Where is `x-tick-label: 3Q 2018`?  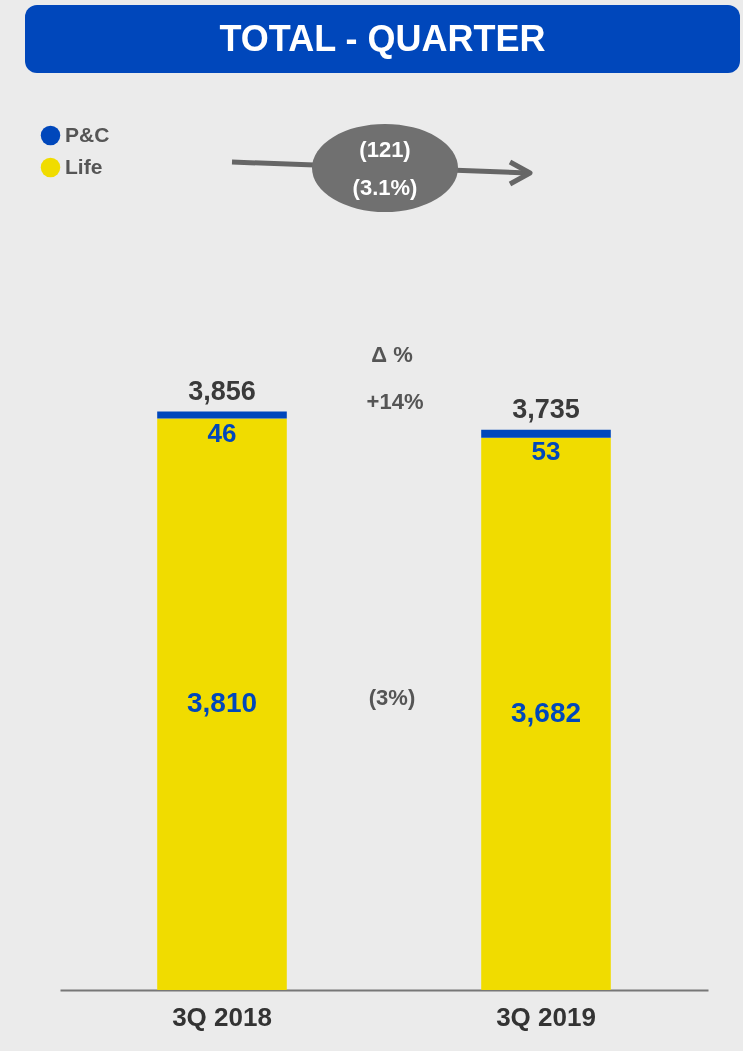
x-tick-label: 3Q 2018 is located at coordinates (222, 1016).